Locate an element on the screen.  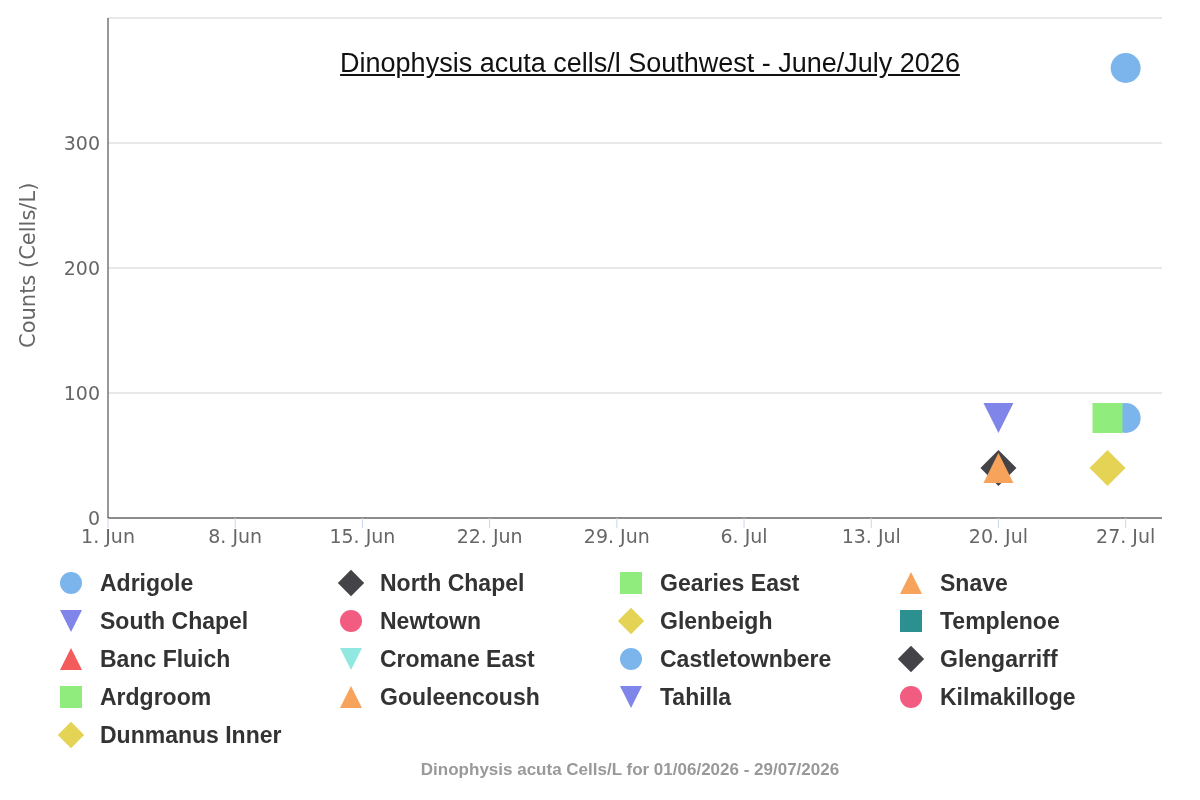
x-tick-label: 27. Jul is located at coordinates (1126, 536).